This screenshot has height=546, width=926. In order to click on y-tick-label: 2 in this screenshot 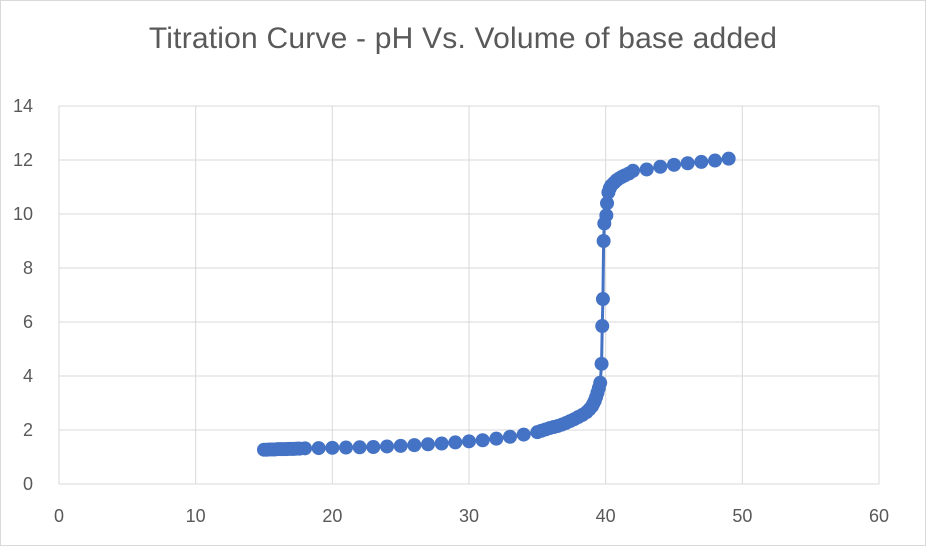, I will do `click(28, 430)`.